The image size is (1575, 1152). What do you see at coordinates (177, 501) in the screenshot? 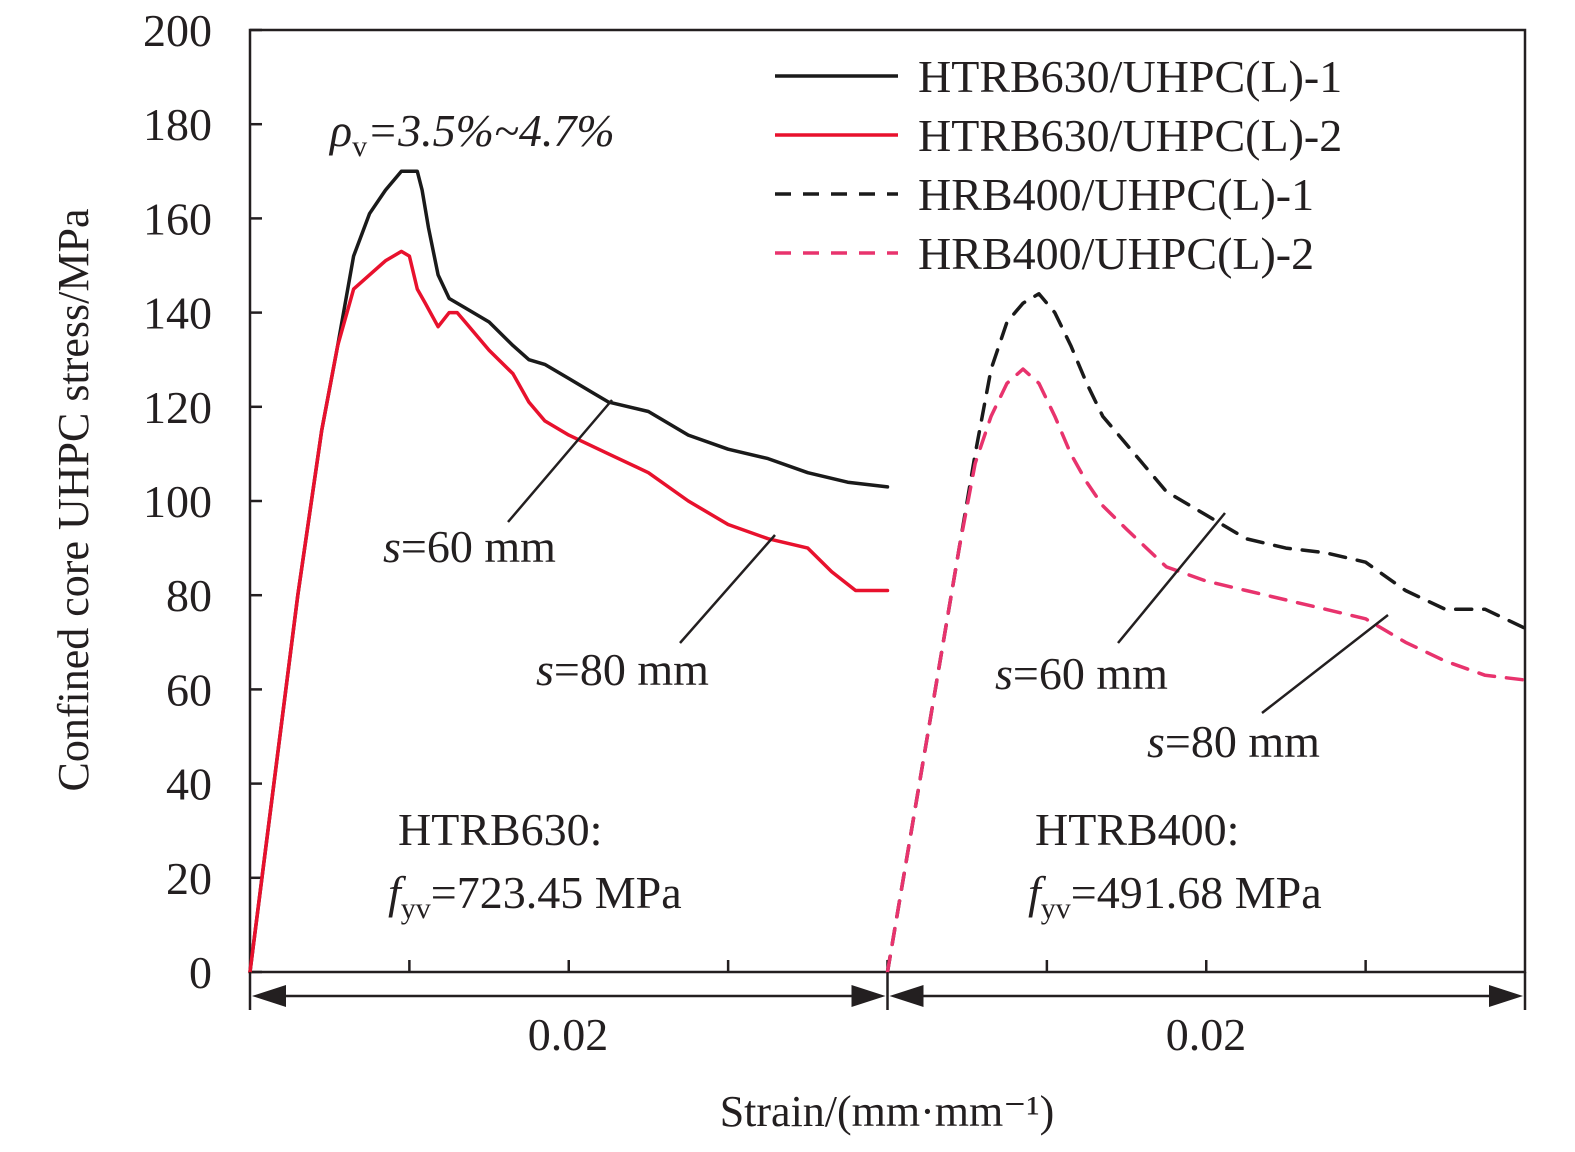
I see `y-tick-label: 100` at bounding box center [177, 501].